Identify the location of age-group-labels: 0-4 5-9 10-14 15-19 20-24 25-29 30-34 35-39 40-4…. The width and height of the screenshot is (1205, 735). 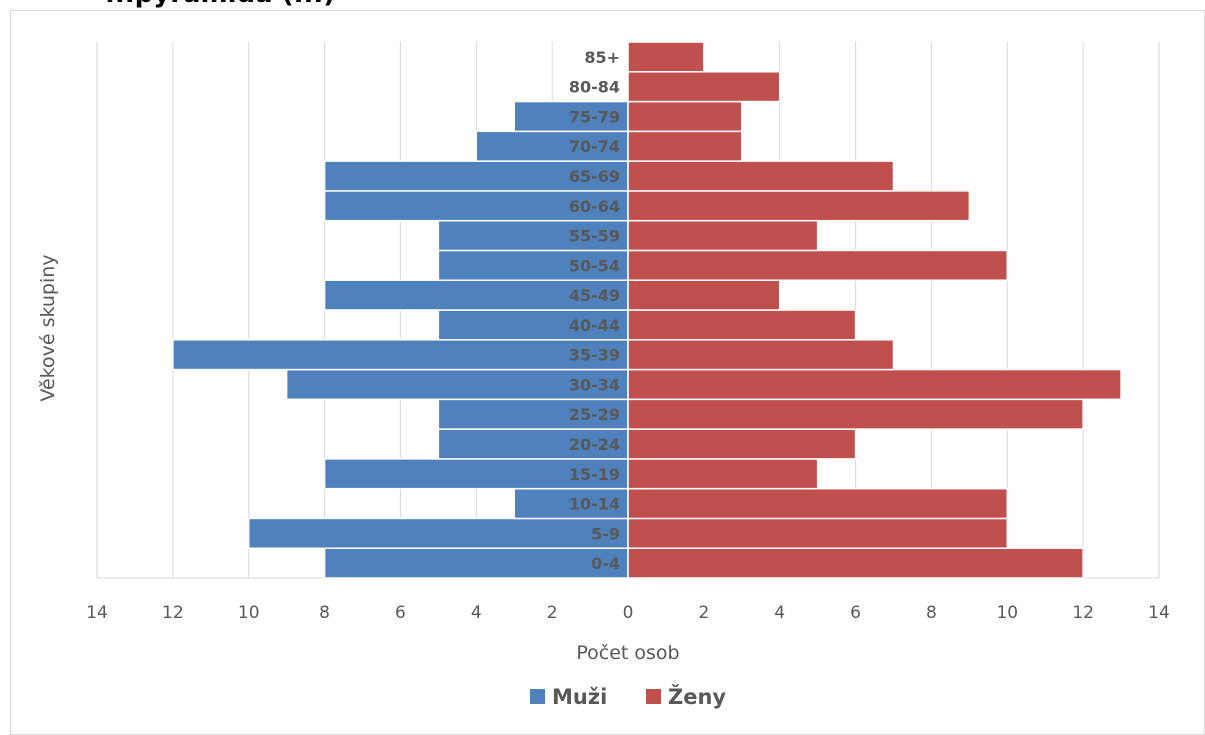
(594, 310).